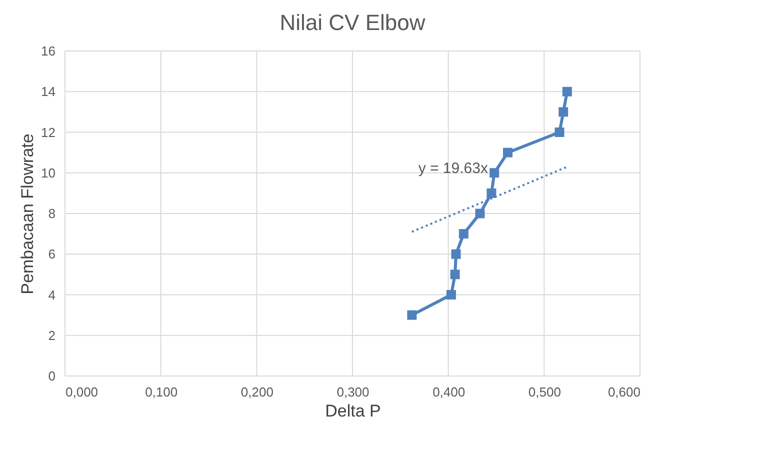 The height and width of the screenshot is (471, 781). What do you see at coordinates (48, 172) in the screenshot?
I see `y-tick-label: 10` at bounding box center [48, 172].